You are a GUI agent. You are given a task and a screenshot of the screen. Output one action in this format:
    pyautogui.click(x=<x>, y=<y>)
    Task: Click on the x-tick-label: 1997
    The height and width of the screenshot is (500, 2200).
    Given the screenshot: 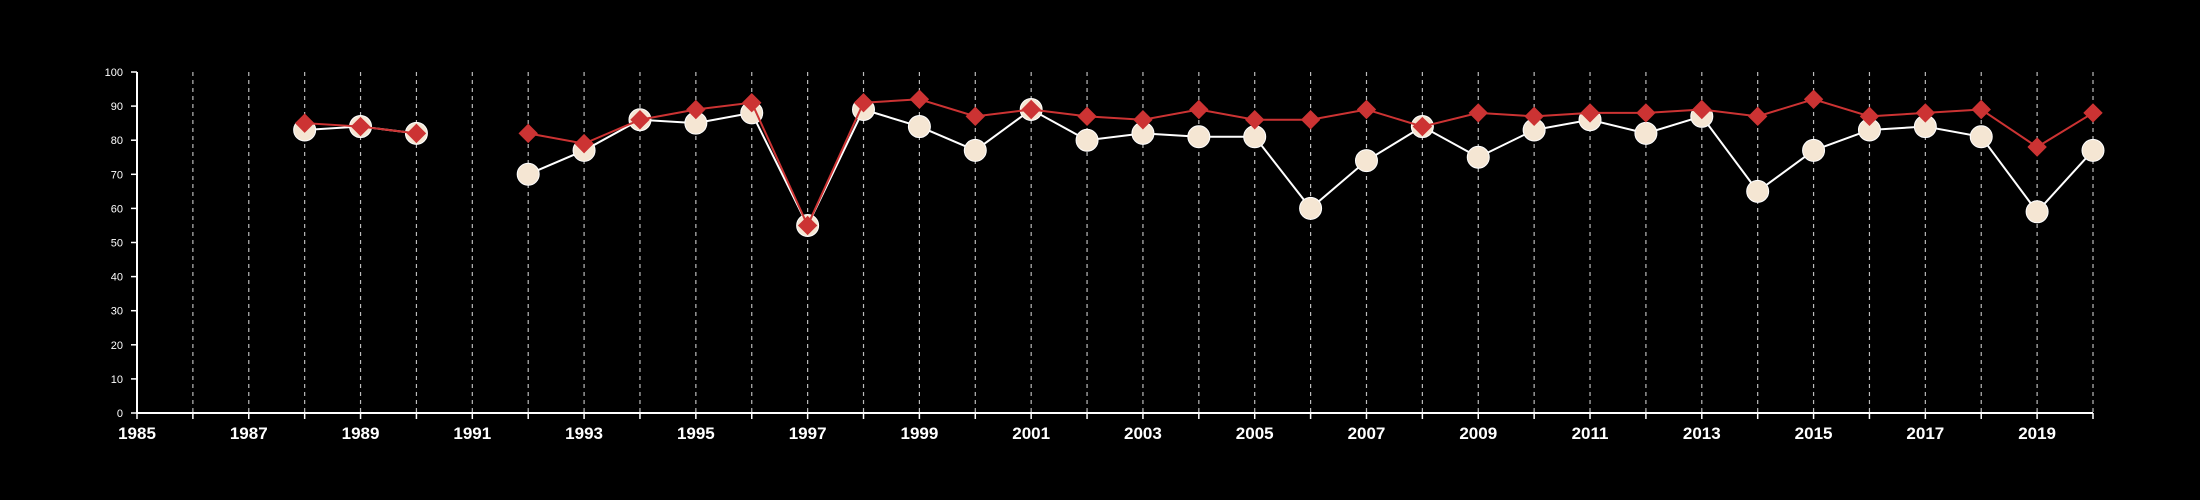 What is the action you would take?
    pyautogui.click(x=808, y=433)
    